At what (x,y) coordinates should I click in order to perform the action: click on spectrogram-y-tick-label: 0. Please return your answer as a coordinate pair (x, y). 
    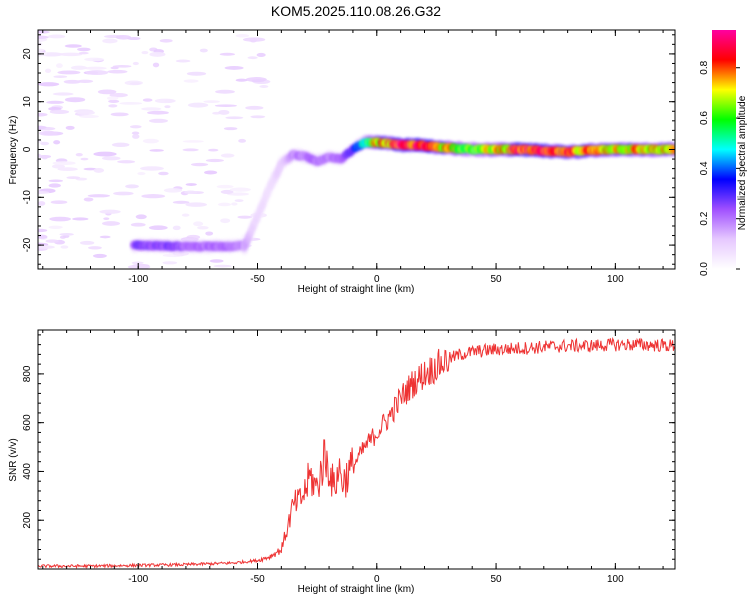
    Looking at the image, I should click on (27, 149).